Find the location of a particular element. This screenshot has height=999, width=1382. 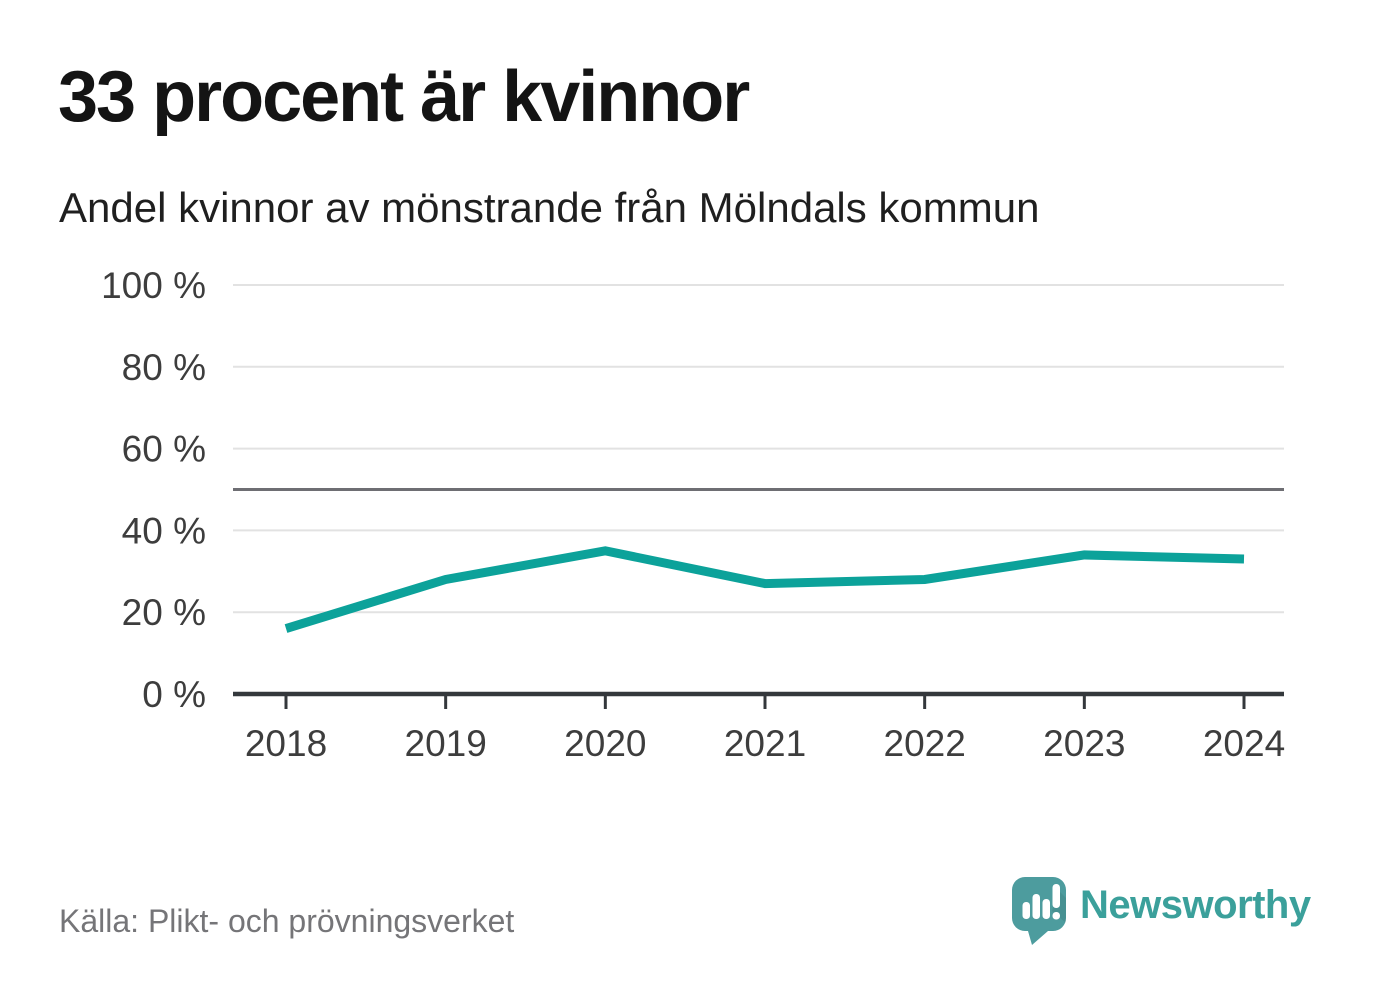

newsworthy-logo: Newsworthy is located at coordinates (1161, 911).